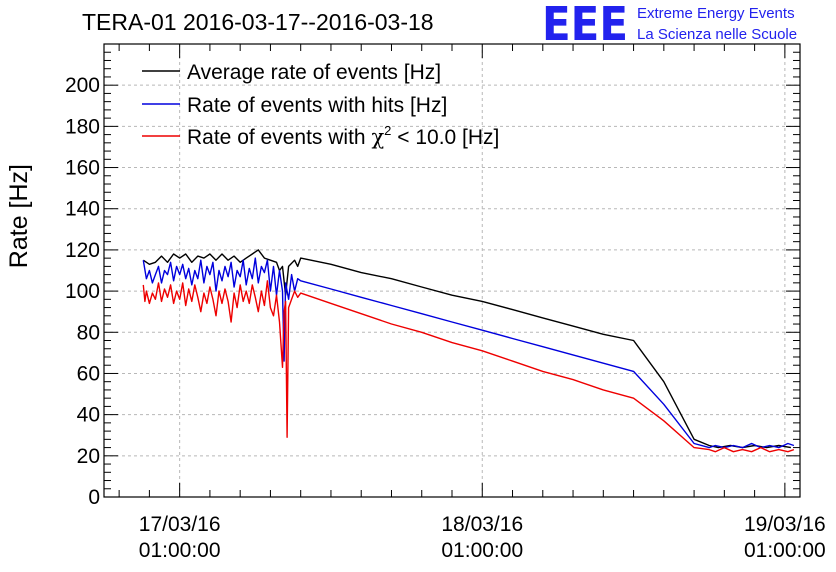  I want to click on y-tick-label: 100, so click(82, 291).